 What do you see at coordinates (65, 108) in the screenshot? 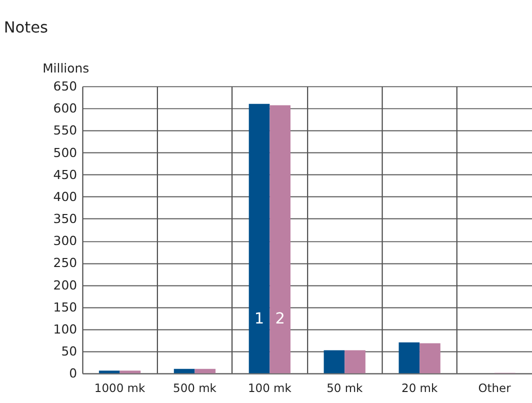
I see `y-tick-label: 600` at bounding box center [65, 108].